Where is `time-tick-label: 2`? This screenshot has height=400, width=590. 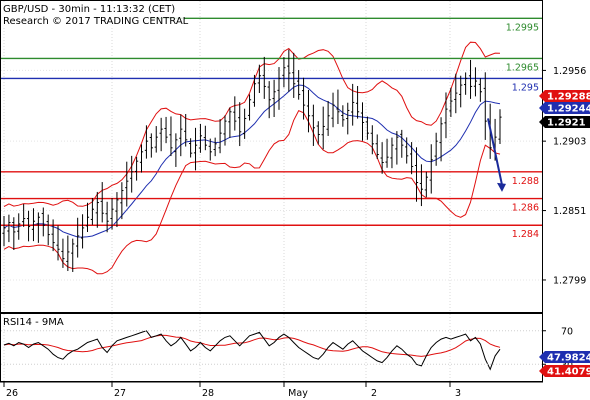 time-tick-label: 2 is located at coordinates (374, 393).